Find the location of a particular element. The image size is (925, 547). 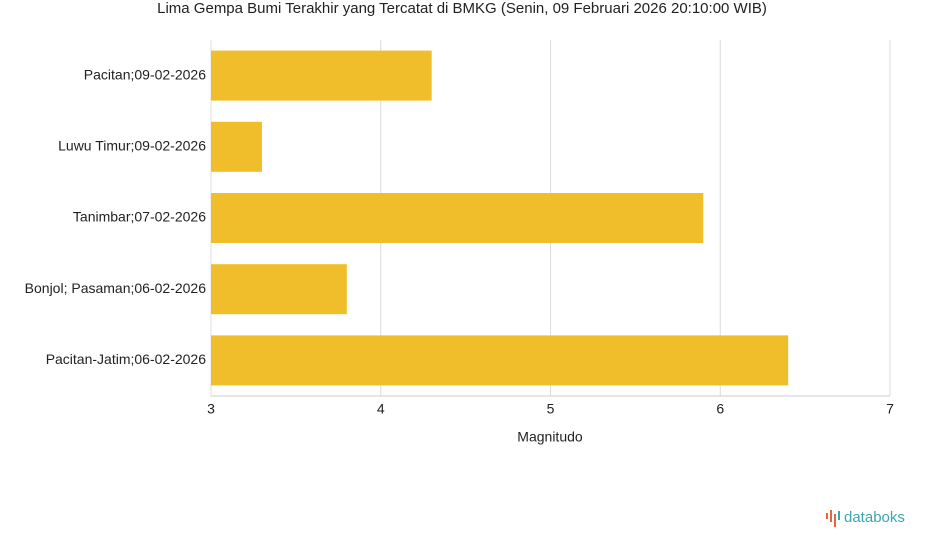

y-tick-label: Luwu Timur;09-02-2026 is located at coordinates (132, 146).